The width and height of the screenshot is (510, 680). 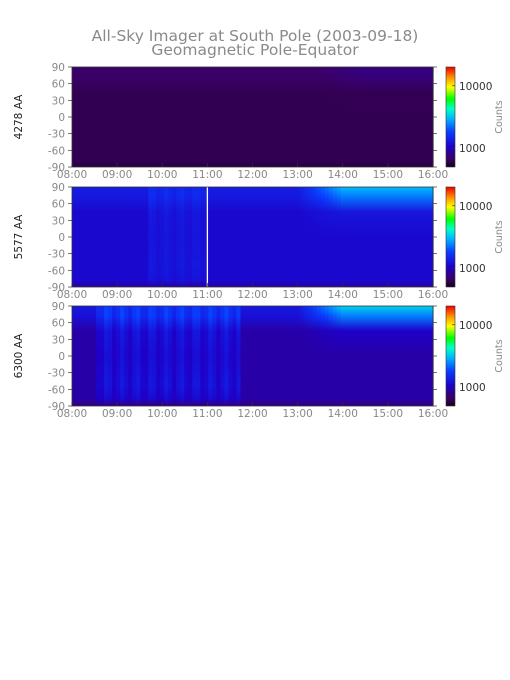 I want to click on y-axis-label: 6300 AA, so click(x=19, y=356).